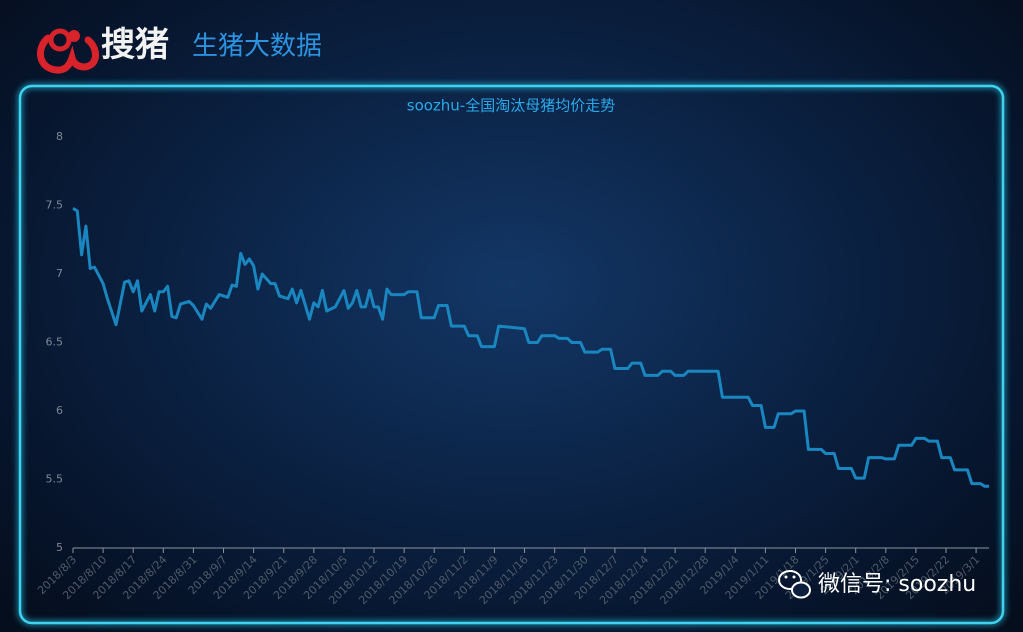 The width and height of the screenshot is (1023, 632). What do you see at coordinates (59, 547) in the screenshot?
I see `y-tick-label: 5` at bounding box center [59, 547].